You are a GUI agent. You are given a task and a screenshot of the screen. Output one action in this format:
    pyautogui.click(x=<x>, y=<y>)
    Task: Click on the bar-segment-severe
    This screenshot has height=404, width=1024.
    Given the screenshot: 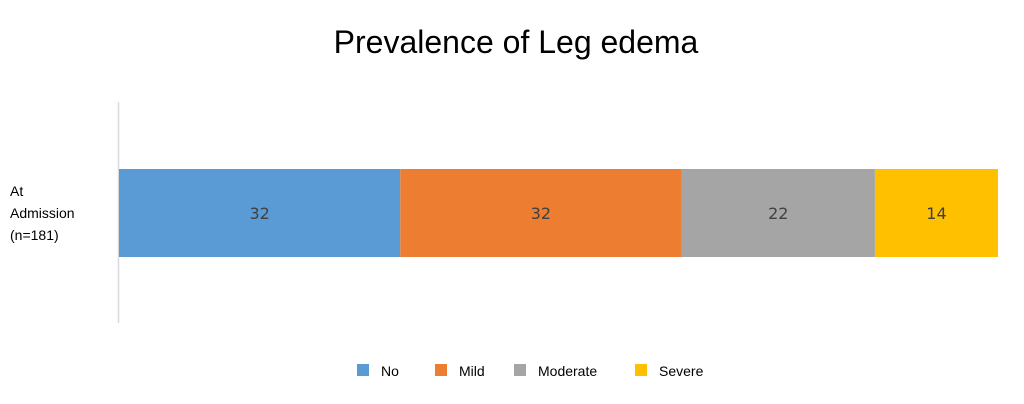 What is the action you would take?
    pyautogui.click(x=936, y=213)
    